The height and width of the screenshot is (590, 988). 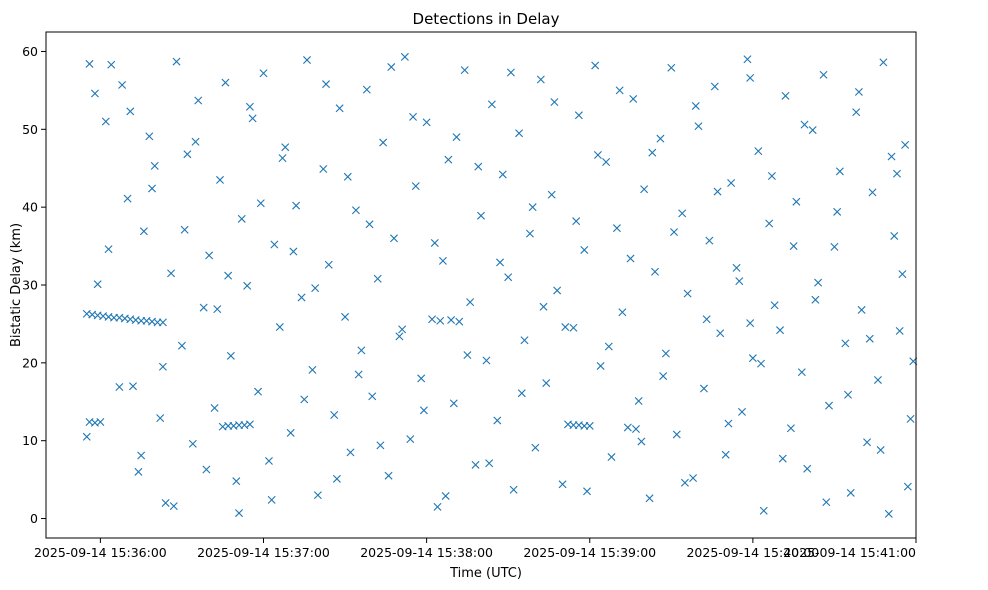 What do you see at coordinates (426, 552) in the screenshot?
I see `x-tick-label: 2025-09-14 15:38:00` at bounding box center [426, 552].